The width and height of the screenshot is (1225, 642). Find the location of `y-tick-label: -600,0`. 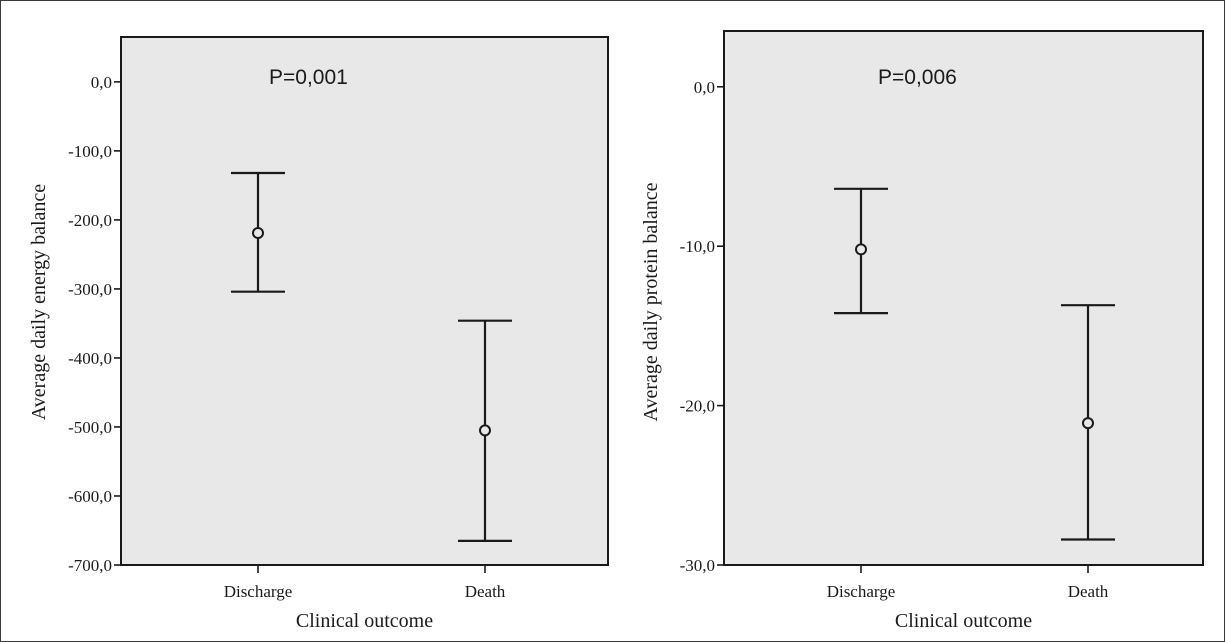

y-tick-label: -600,0 is located at coordinates (90, 496).